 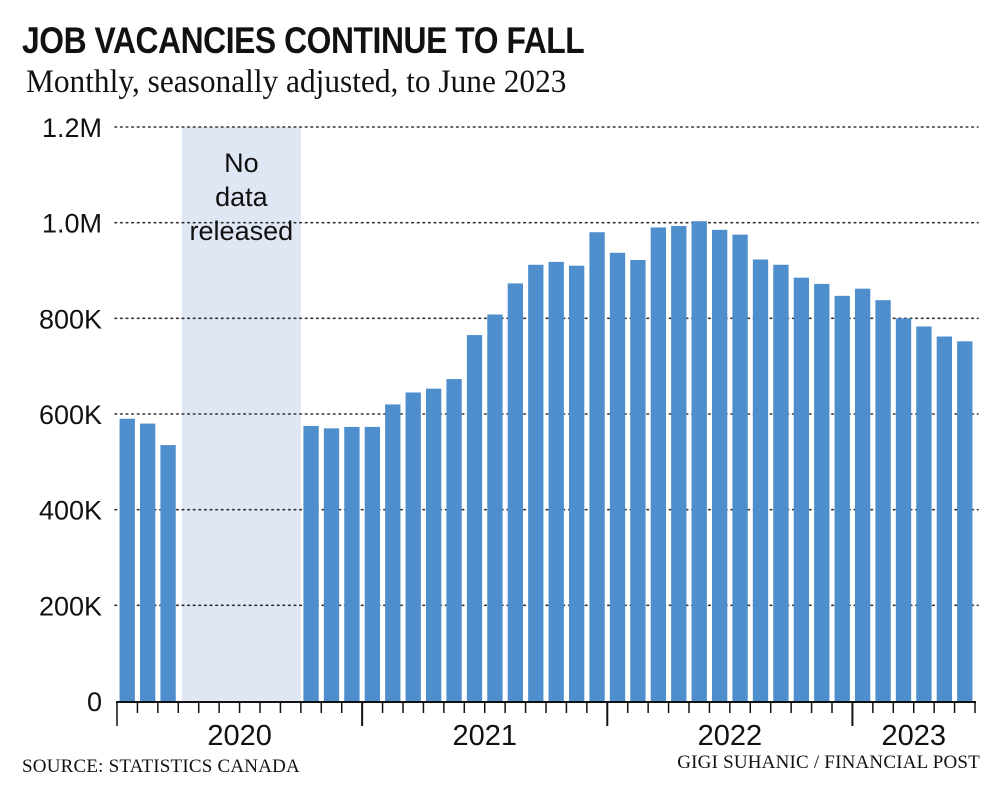 I want to click on y-tick-label: 1.0M, so click(x=72, y=224).